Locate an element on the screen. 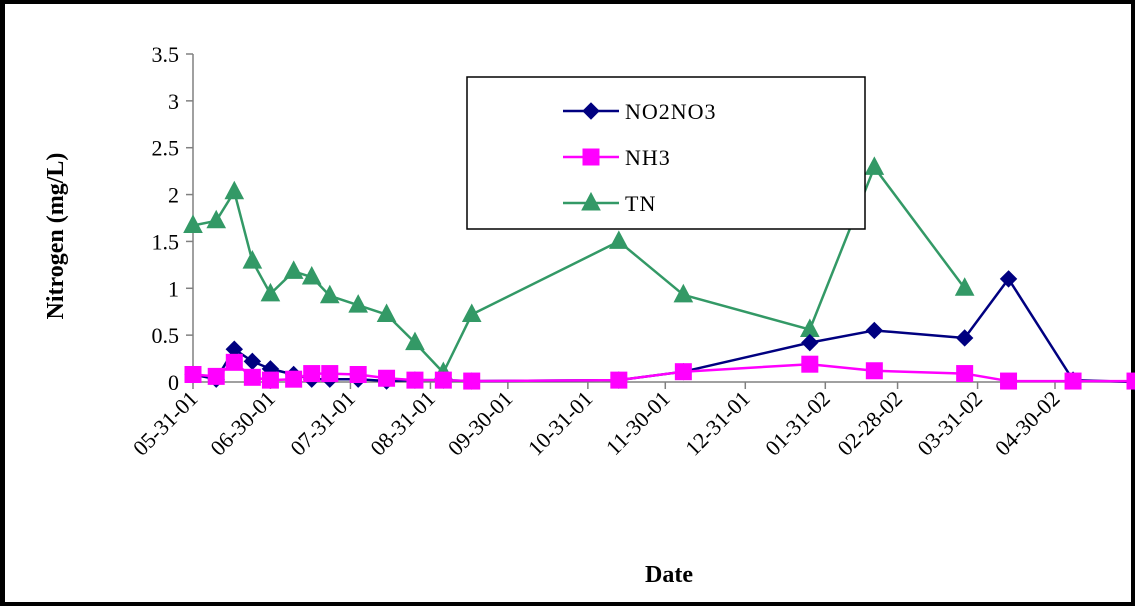  y-axis-title: Nitrogen (mg/L) is located at coordinates (56, 236).